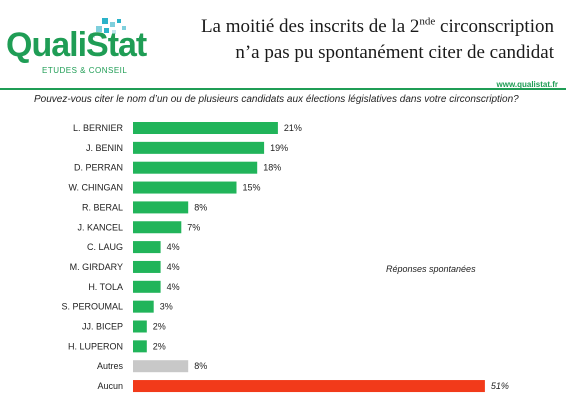  What do you see at coordinates (102, 327) in the screenshot?
I see `category-label: JJ. BICEP` at bounding box center [102, 327].